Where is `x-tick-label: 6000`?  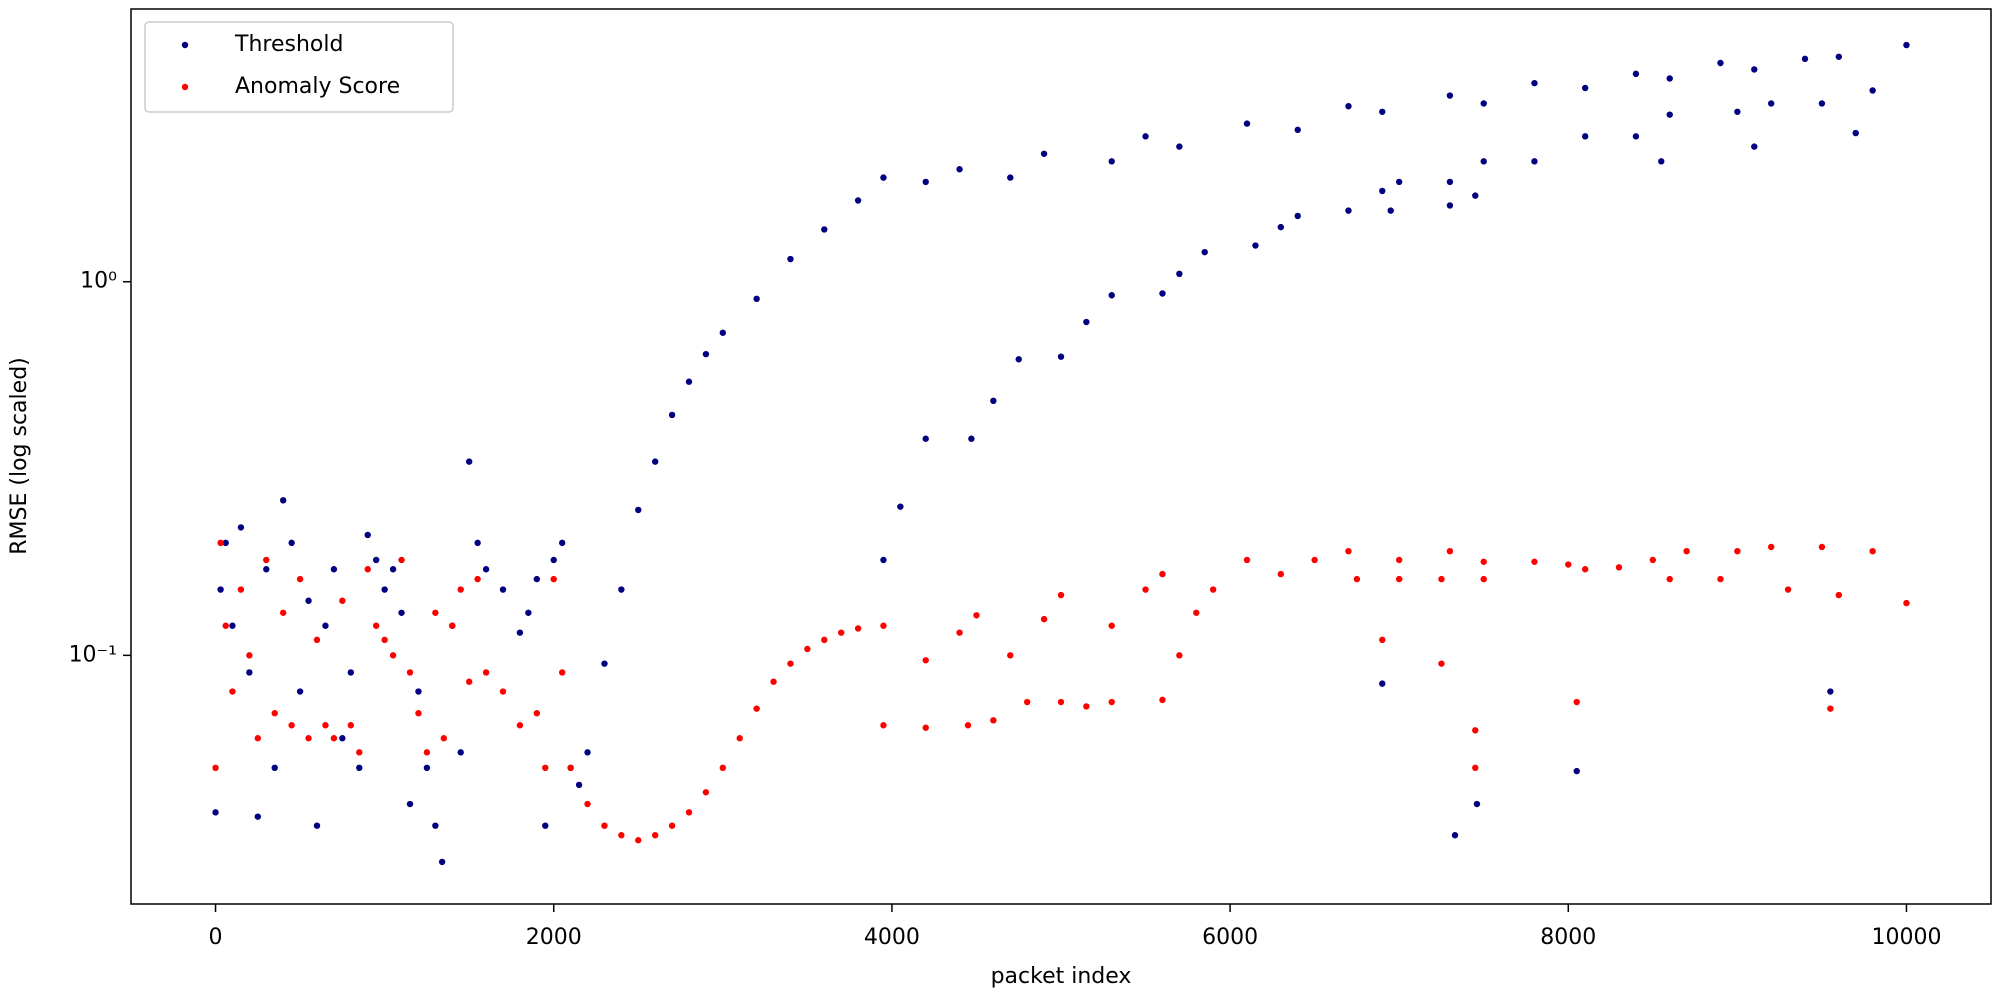
x-tick-label: 6000 is located at coordinates (1230, 937).